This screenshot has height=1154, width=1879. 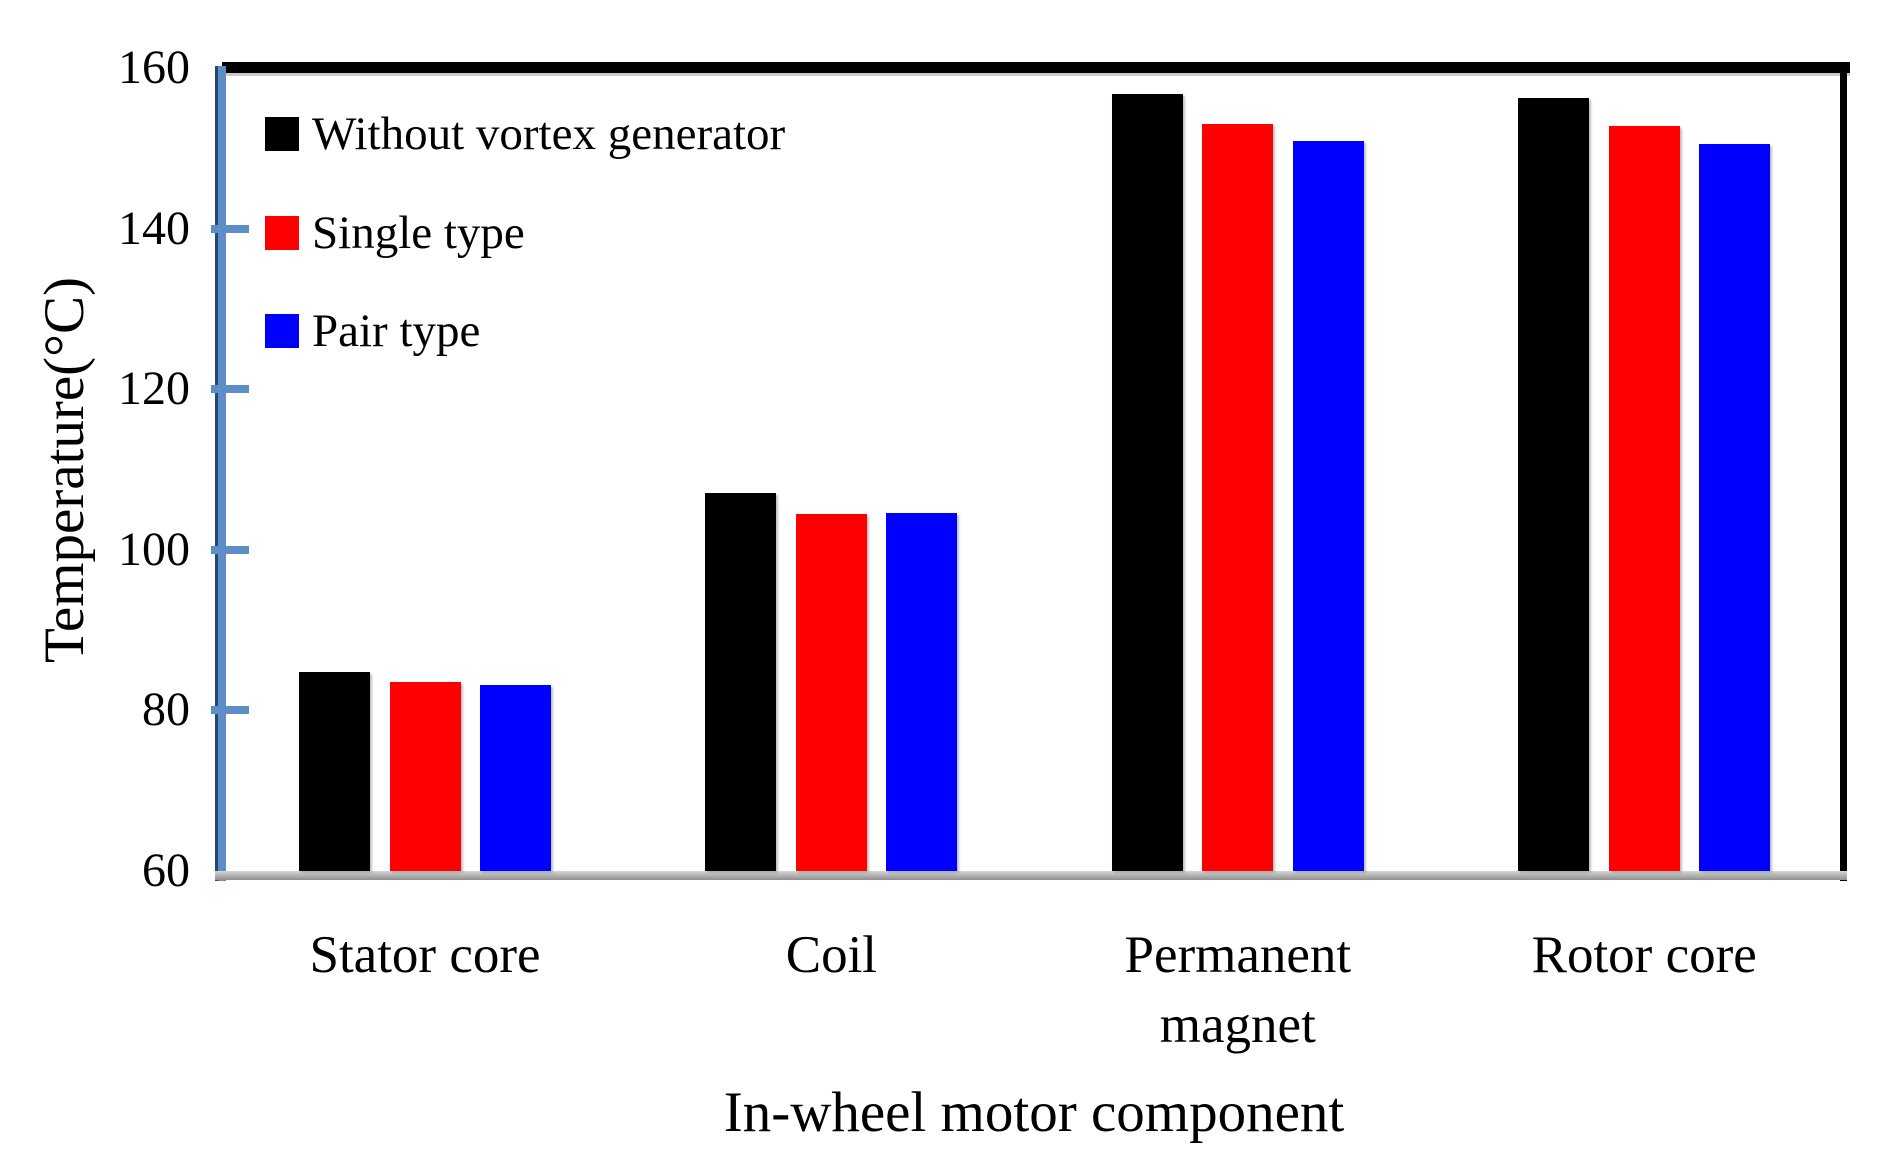 What do you see at coordinates (166, 710) in the screenshot?
I see `y-tick-label: 80` at bounding box center [166, 710].